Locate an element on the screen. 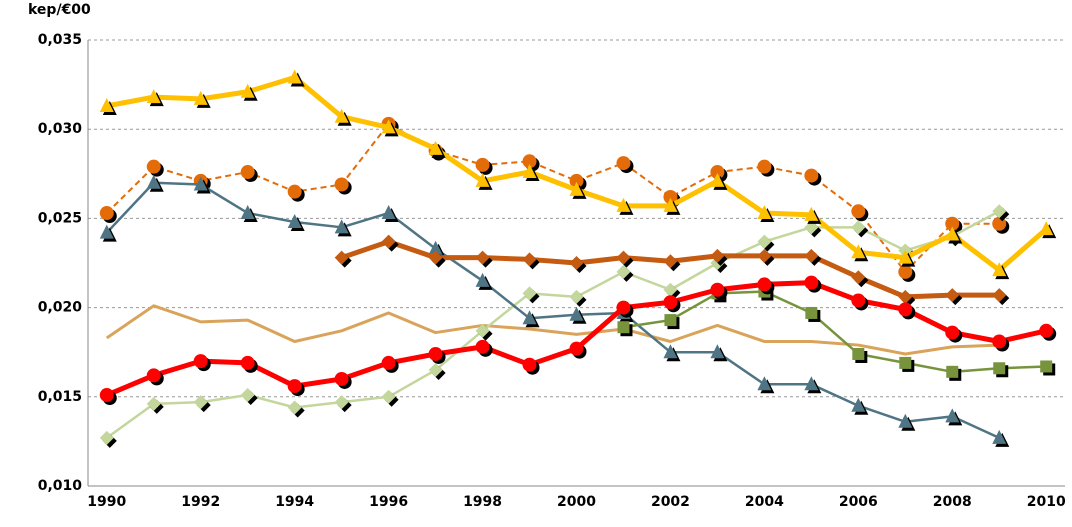  y-tick-label: 0,035 is located at coordinates (60, 40).